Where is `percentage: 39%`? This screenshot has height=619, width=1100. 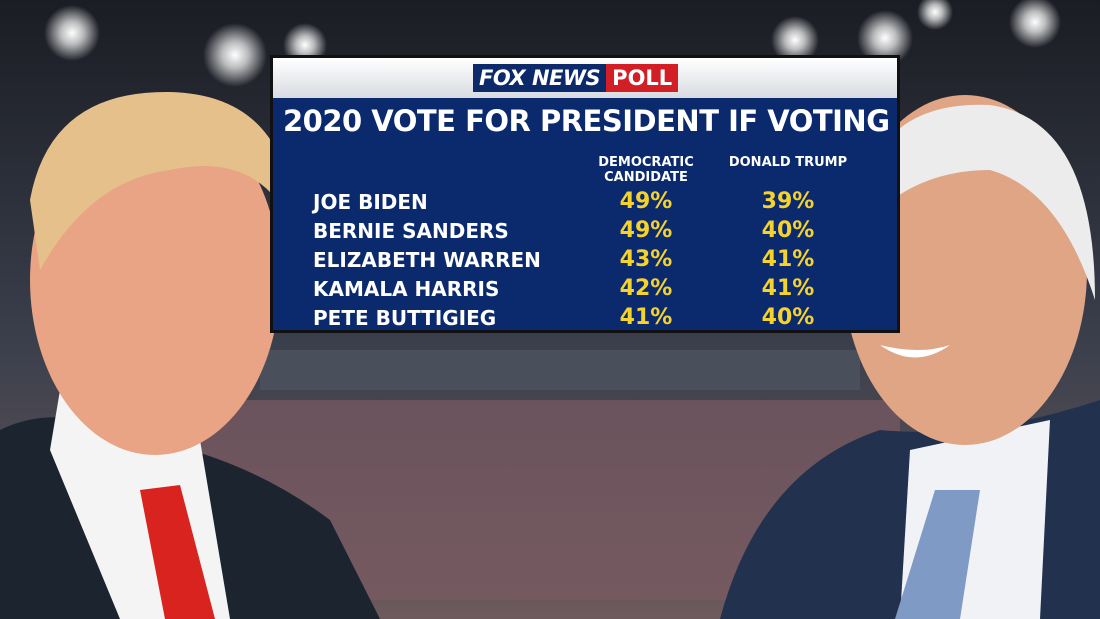 percentage: 39% is located at coordinates (788, 201).